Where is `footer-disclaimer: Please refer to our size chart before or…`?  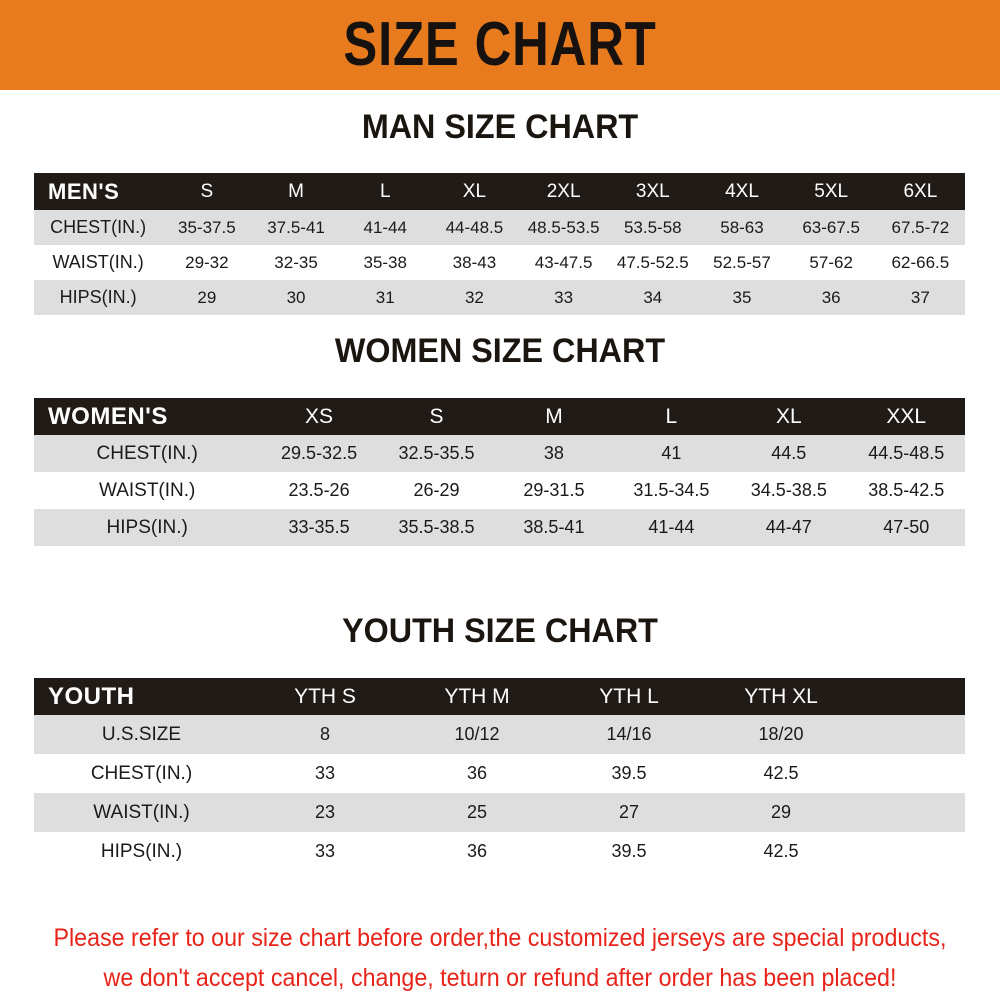 footer-disclaimer: Please refer to our size chart before or… is located at coordinates (500, 958).